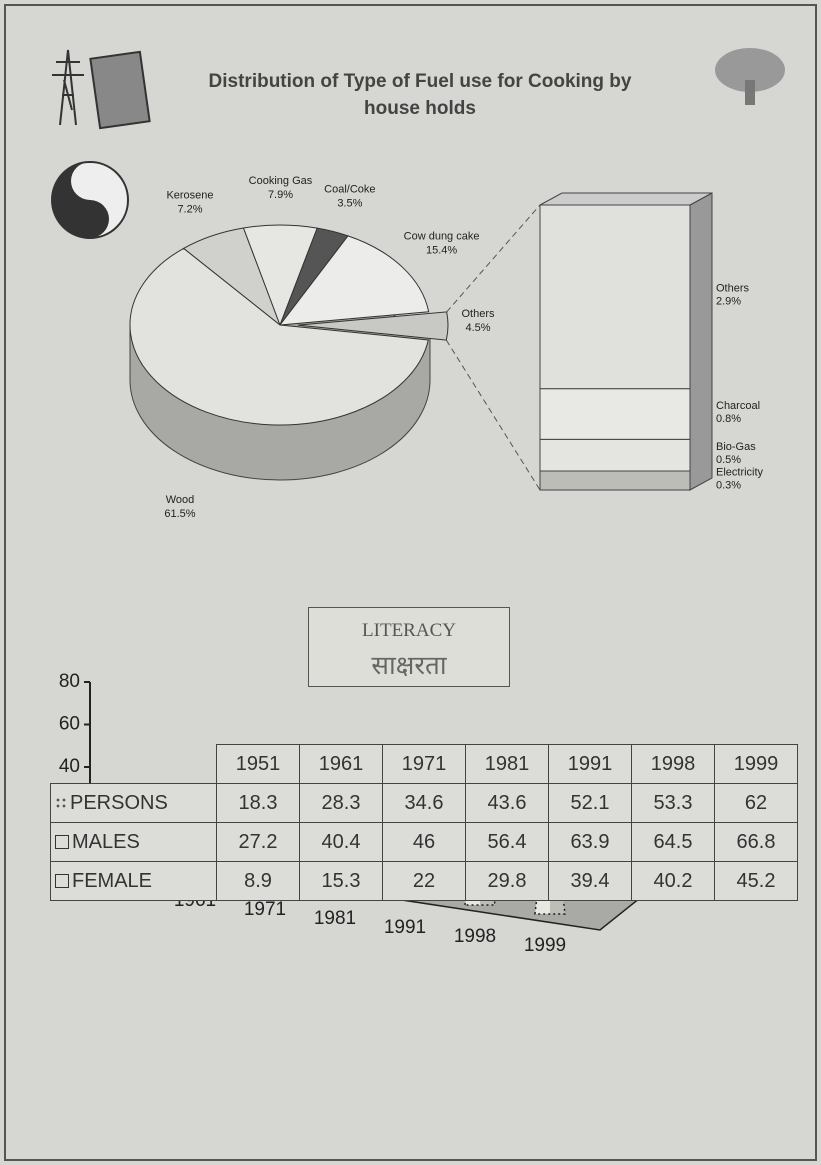  I want to click on table-year: 1961, so click(341, 764).